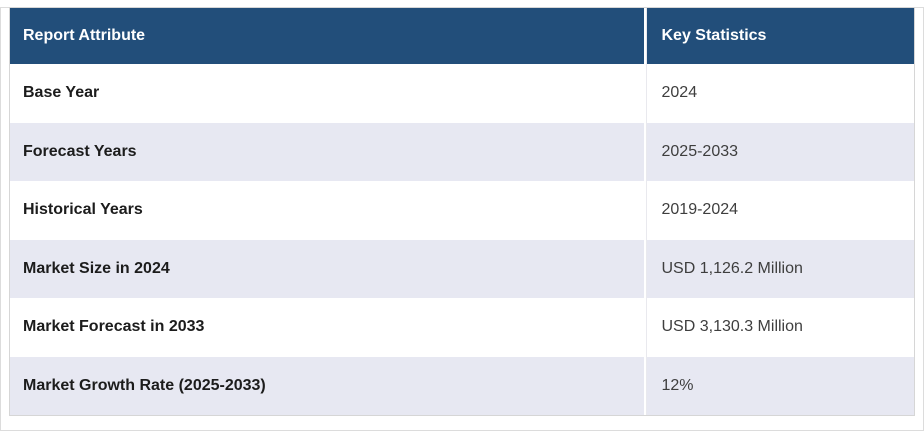 Image resolution: width=924 pixels, height=431 pixels. Describe the element at coordinates (779, 327) in the screenshot. I see `value-cell: USD 3,130.3 Million` at that location.